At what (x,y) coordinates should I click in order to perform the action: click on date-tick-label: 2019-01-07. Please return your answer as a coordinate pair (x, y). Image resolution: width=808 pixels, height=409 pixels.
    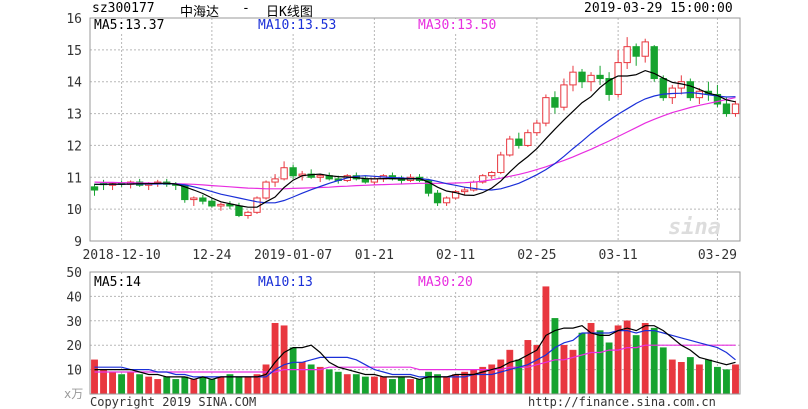
    Looking at the image, I should click on (293, 255).